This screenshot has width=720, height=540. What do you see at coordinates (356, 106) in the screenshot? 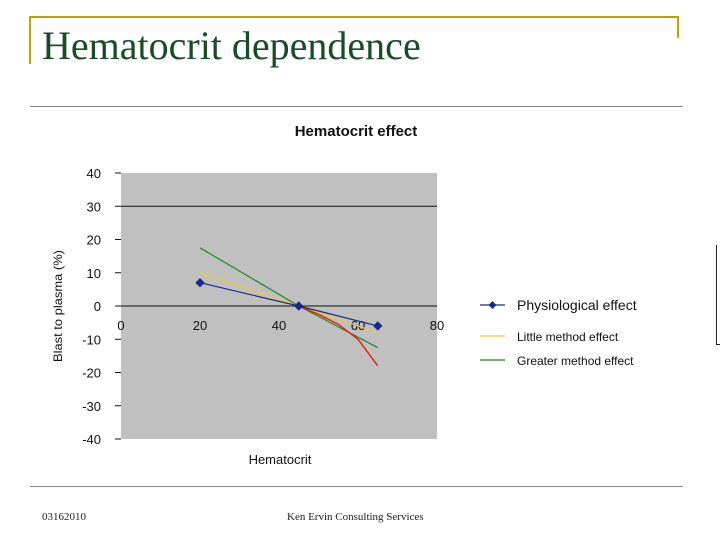
I see `title-divider` at bounding box center [356, 106].